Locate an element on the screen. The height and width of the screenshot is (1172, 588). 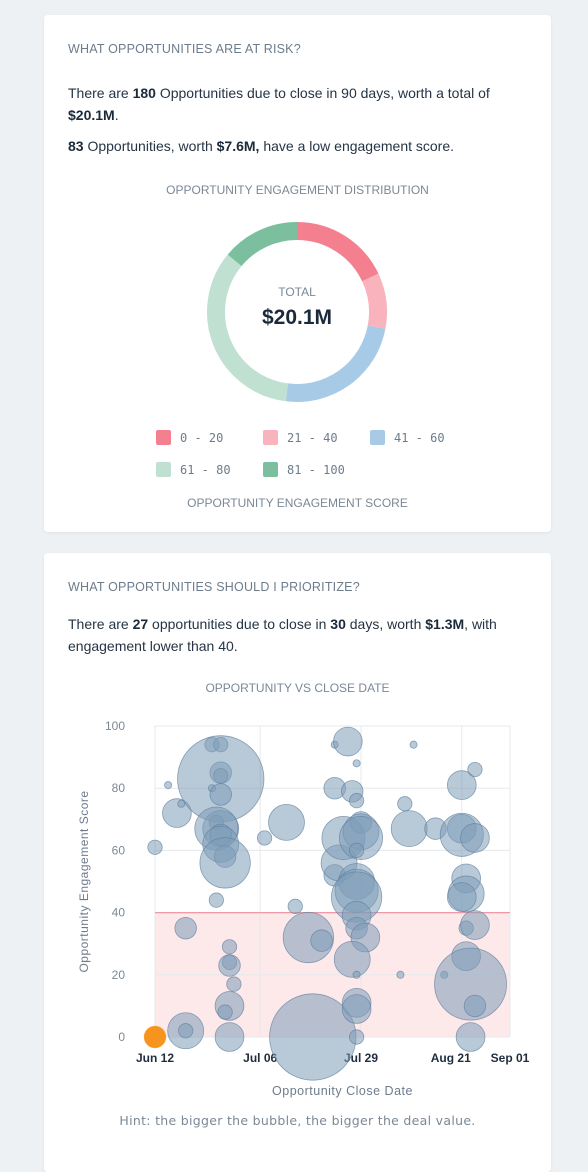
y-axis-title: Opportunity Engagement Score is located at coordinates (84, 881).